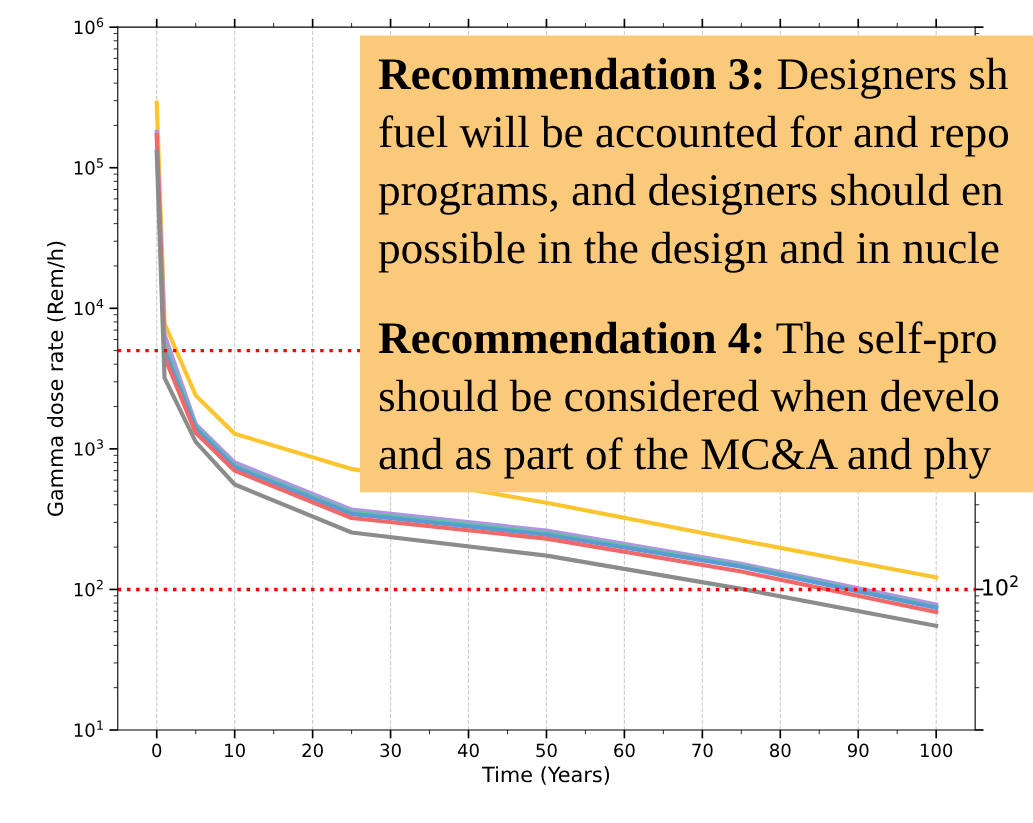  What do you see at coordinates (88, 166) in the screenshot?
I see `y-tick-label: 10$^{5}$` at bounding box center [88, 166].